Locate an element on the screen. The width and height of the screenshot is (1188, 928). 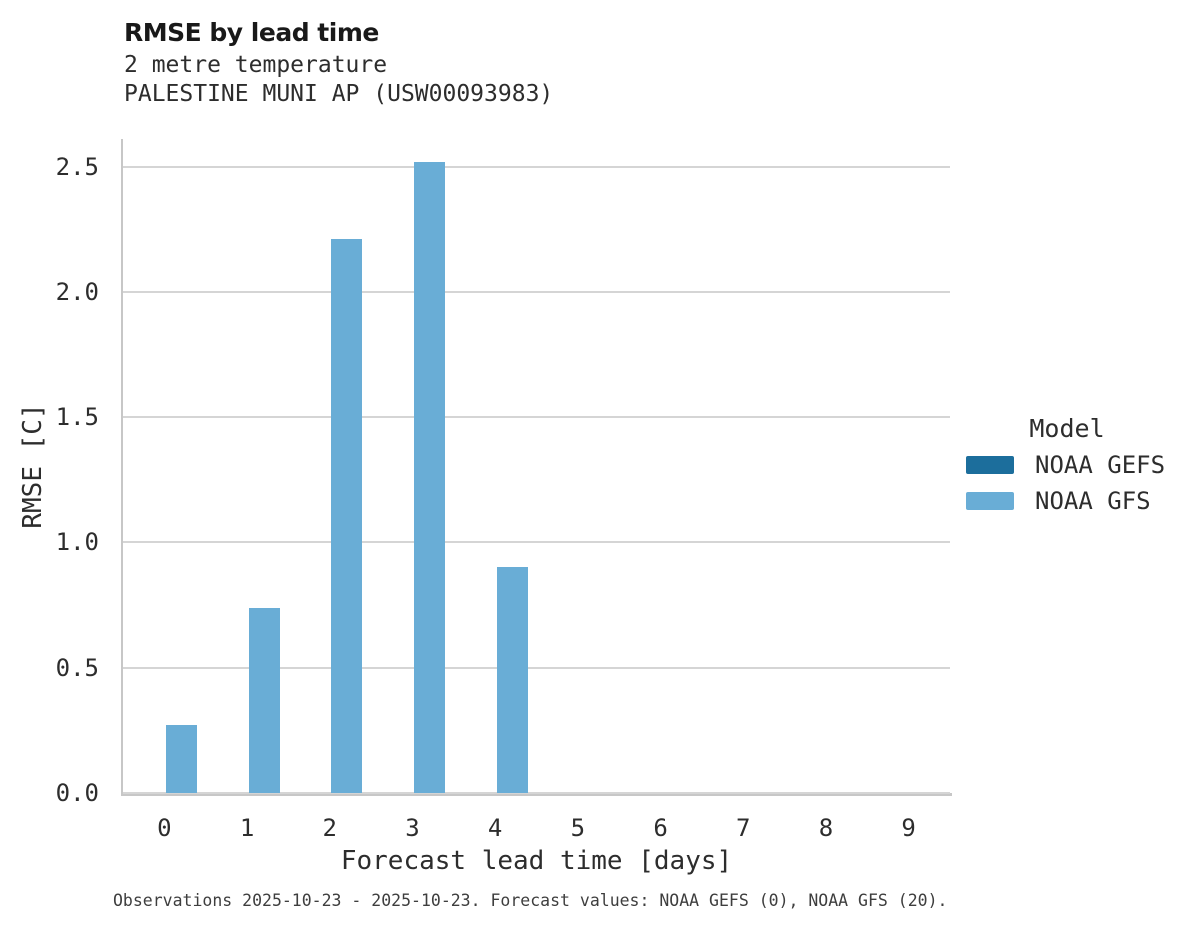
legend: Model NOAA GEFS NOAA GFS is located at coordinates (1067, 469).